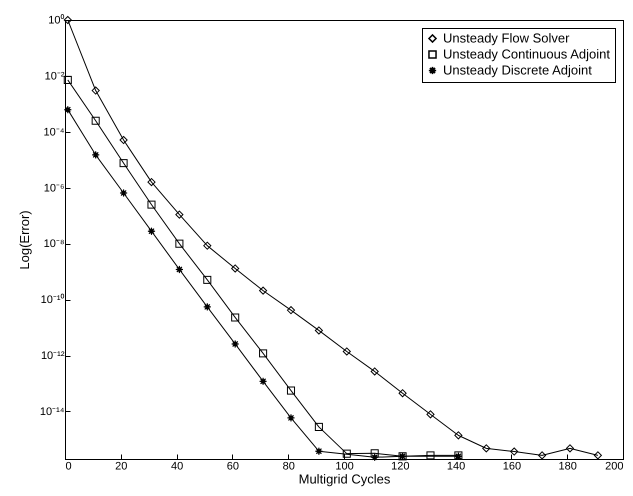 The height and width of the screenshot is (496, 633). What do you see at coordinates (52, 412) in the screenshot?
I see `y-tick-label: 10⁻¹⁴` at bounding box center [52, 412].